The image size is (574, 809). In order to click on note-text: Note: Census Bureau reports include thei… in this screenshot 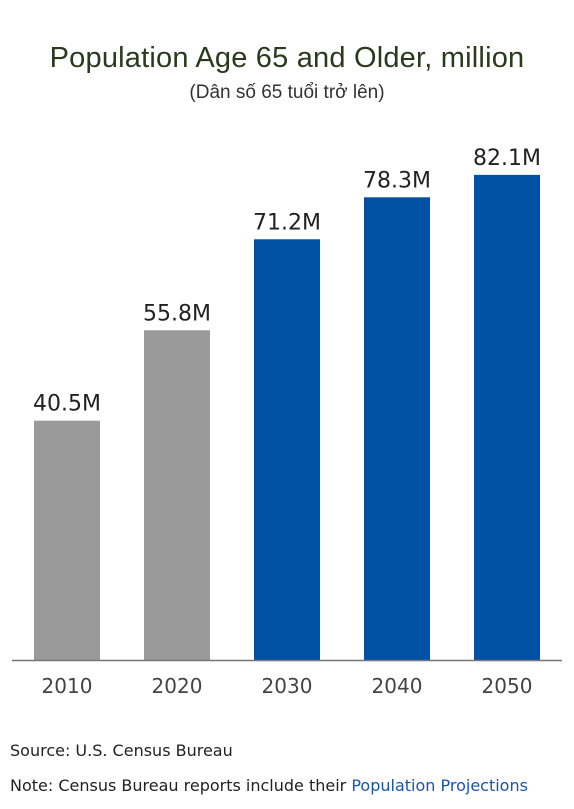, I will do `click(269, 785)`.